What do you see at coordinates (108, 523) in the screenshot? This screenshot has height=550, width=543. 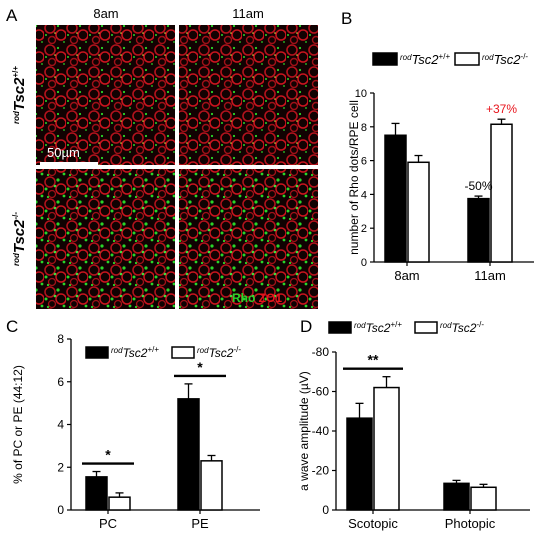 I see `x-tick-label-c: PC` at bounding box center [108, 523].